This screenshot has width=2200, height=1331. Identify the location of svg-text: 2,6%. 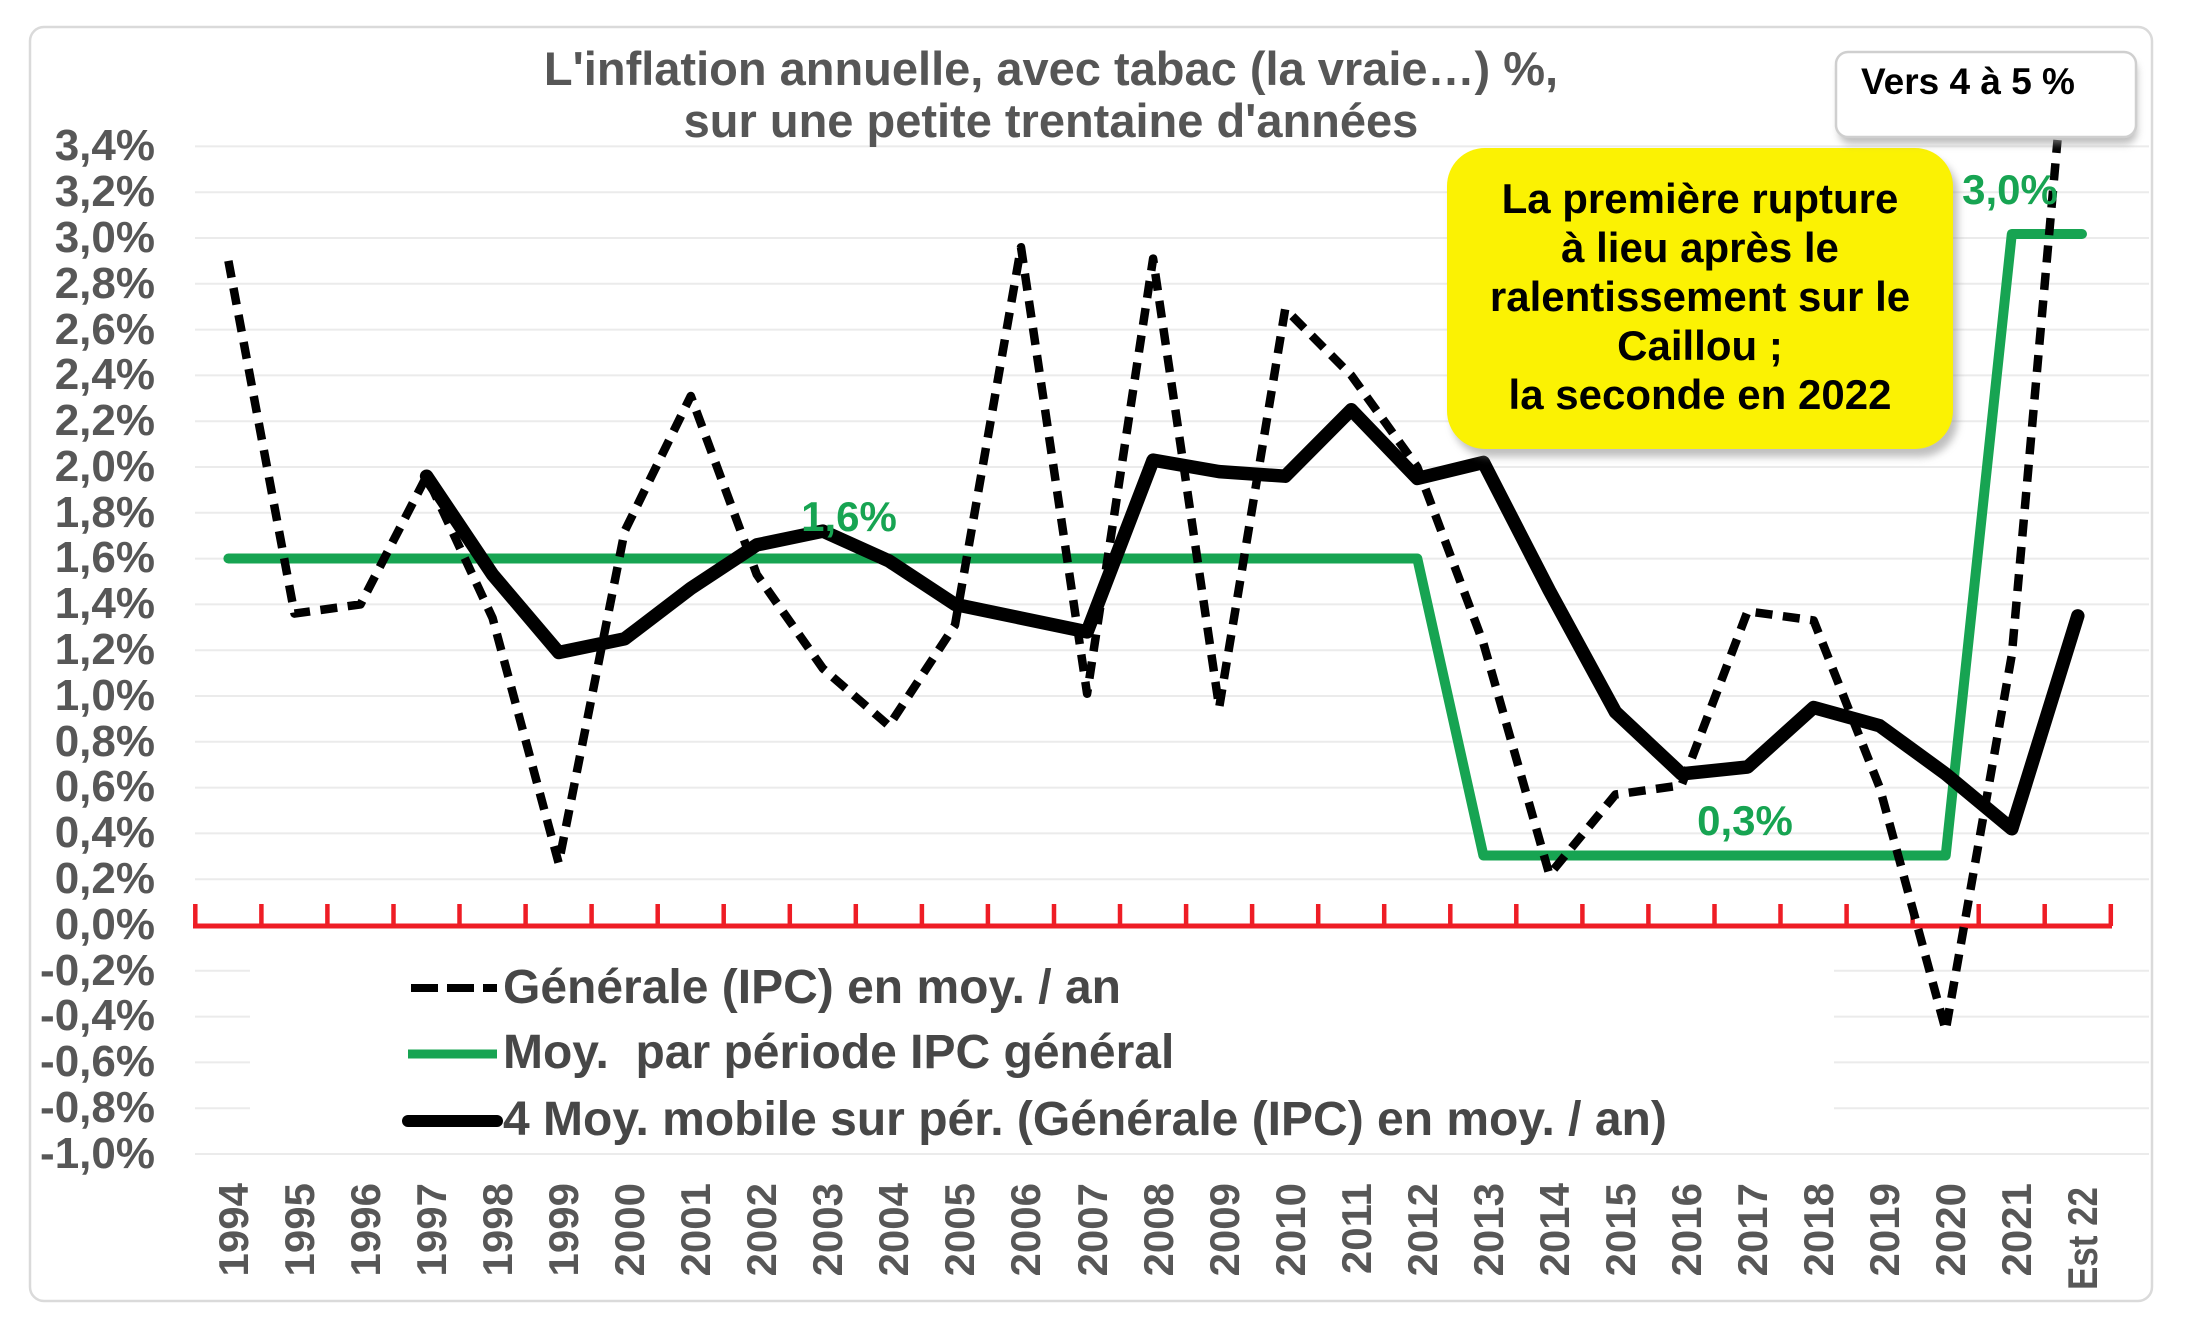
(105, 329).